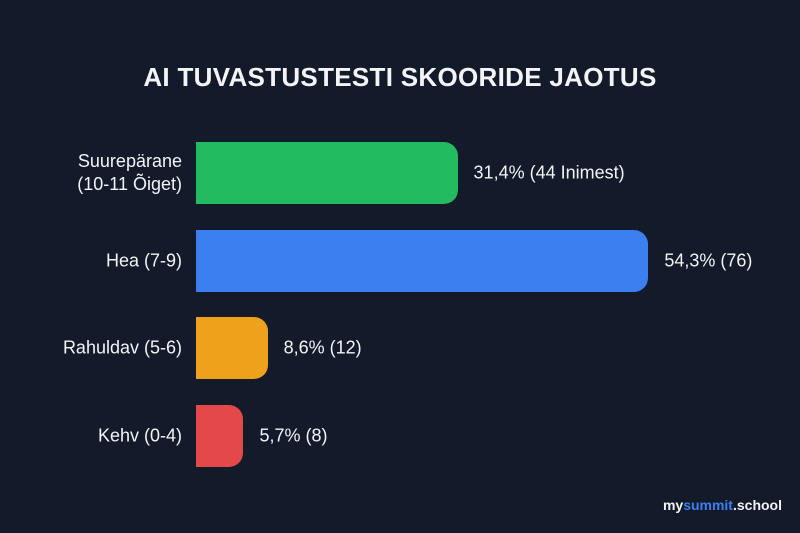 Image resolution: width=800 pixels, height=533 pixels. Describe the element at coordinates (139, 435) in the screenshot. I see `category-label: Kehv (0-4)` at that location.